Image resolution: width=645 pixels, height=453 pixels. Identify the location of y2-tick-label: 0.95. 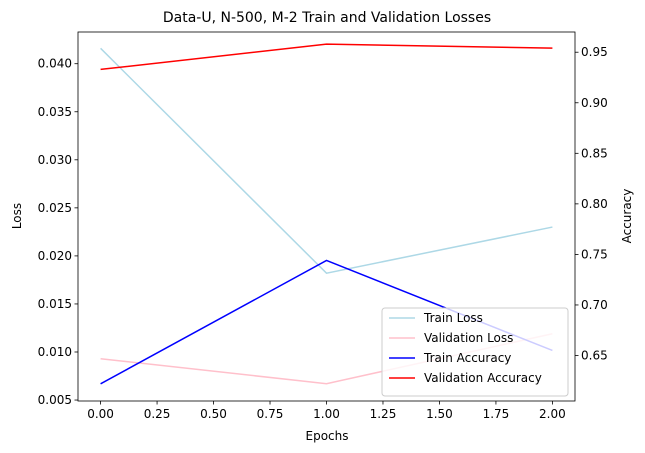
(594, 52).